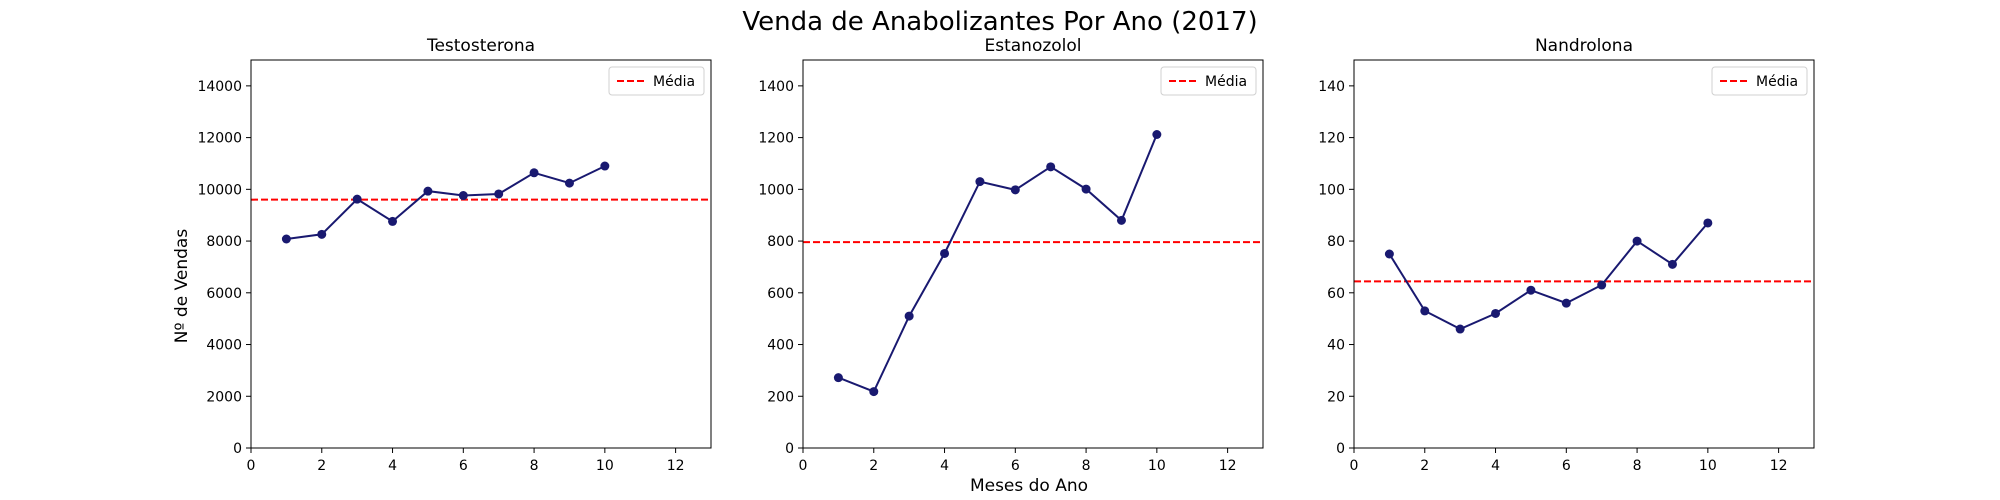  Describe the element at coordinates (1032, 46) in the screenshot. I see `panel-title: Estanozolol` at that location.